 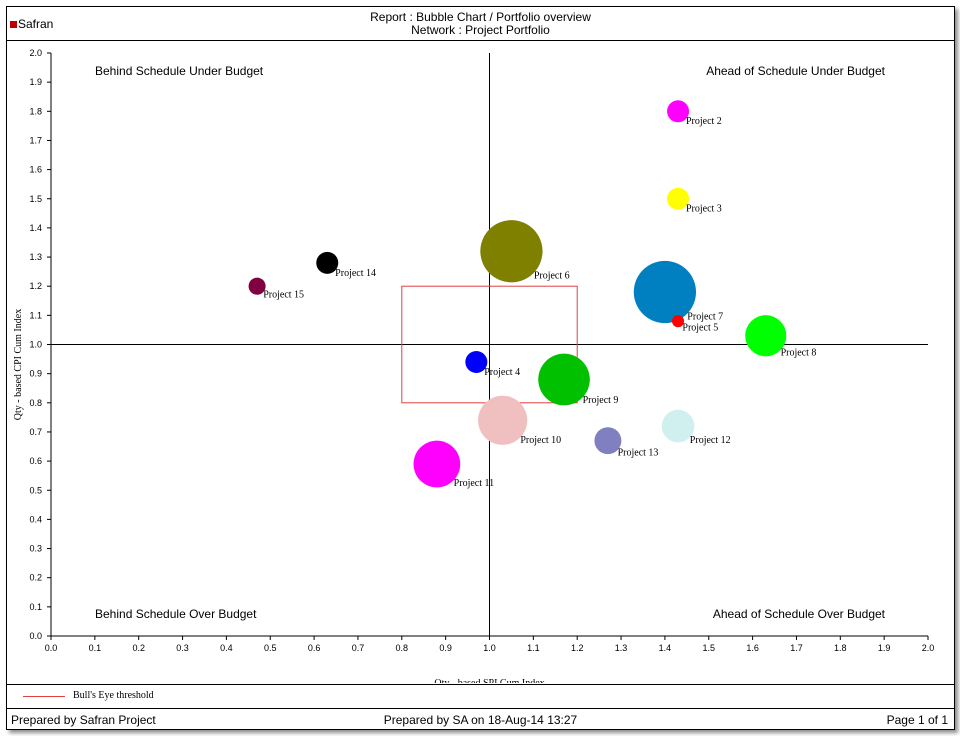 I want to click on label-project-8: Project 8, so click(x=799, y=353).